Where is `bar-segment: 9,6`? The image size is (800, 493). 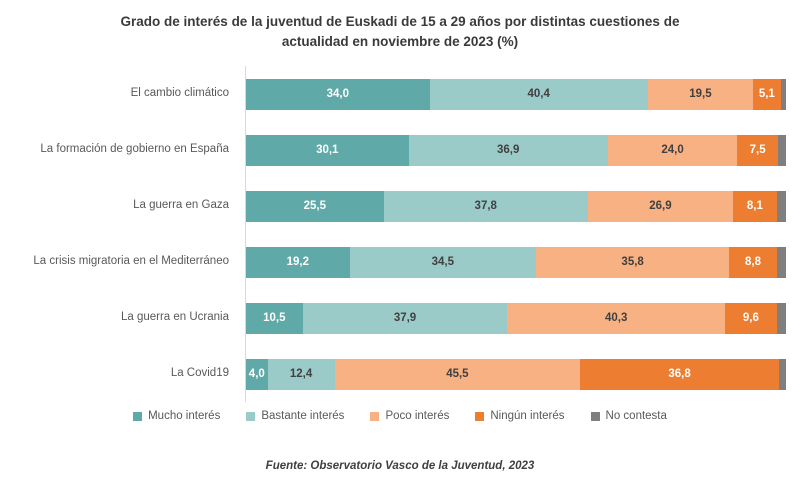 bar-segment: 9,6 is located at coordinates (750, 318).